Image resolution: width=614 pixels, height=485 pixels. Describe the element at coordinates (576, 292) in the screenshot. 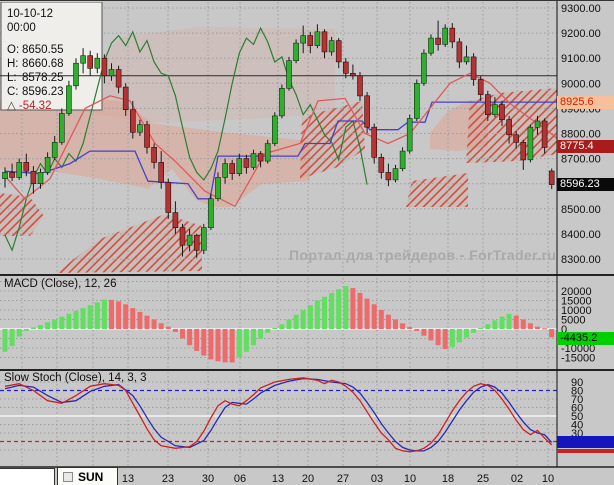

I see `svg-text: 20000` at that location.